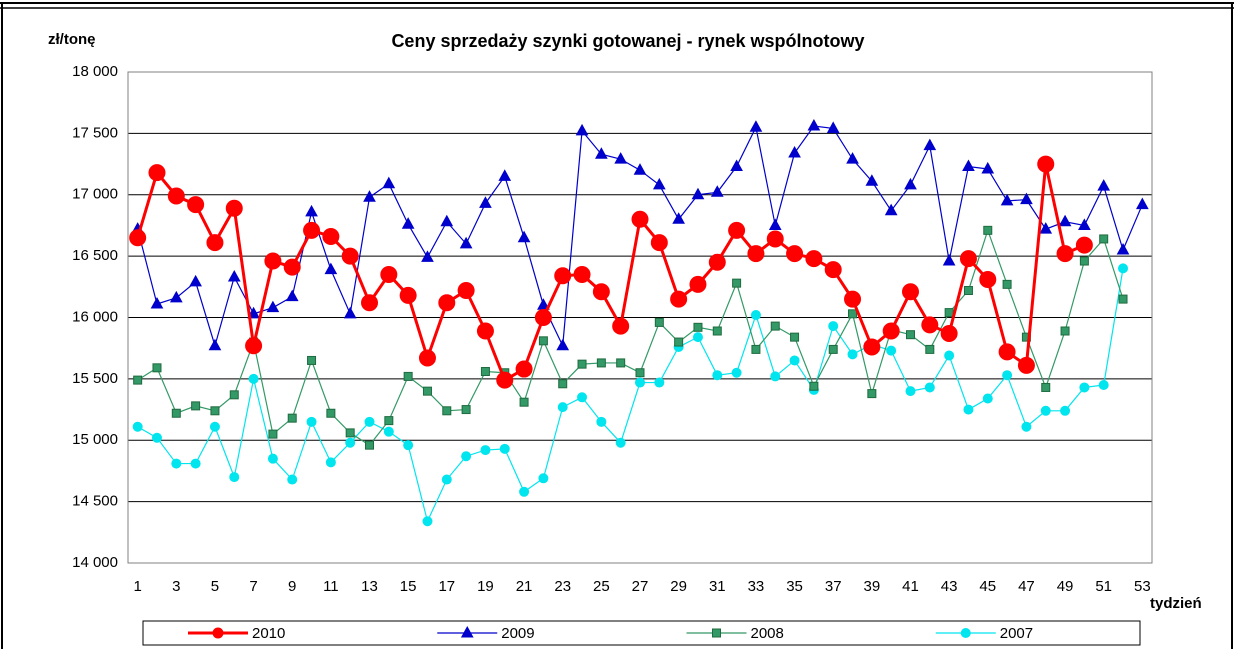 Image resolution: width=1234 pixels, height=649 pixels. What do you see at coordinates (717, 586) in the screenshot?
I see `x-tick-label: 31` at bounding box center [717, 586].